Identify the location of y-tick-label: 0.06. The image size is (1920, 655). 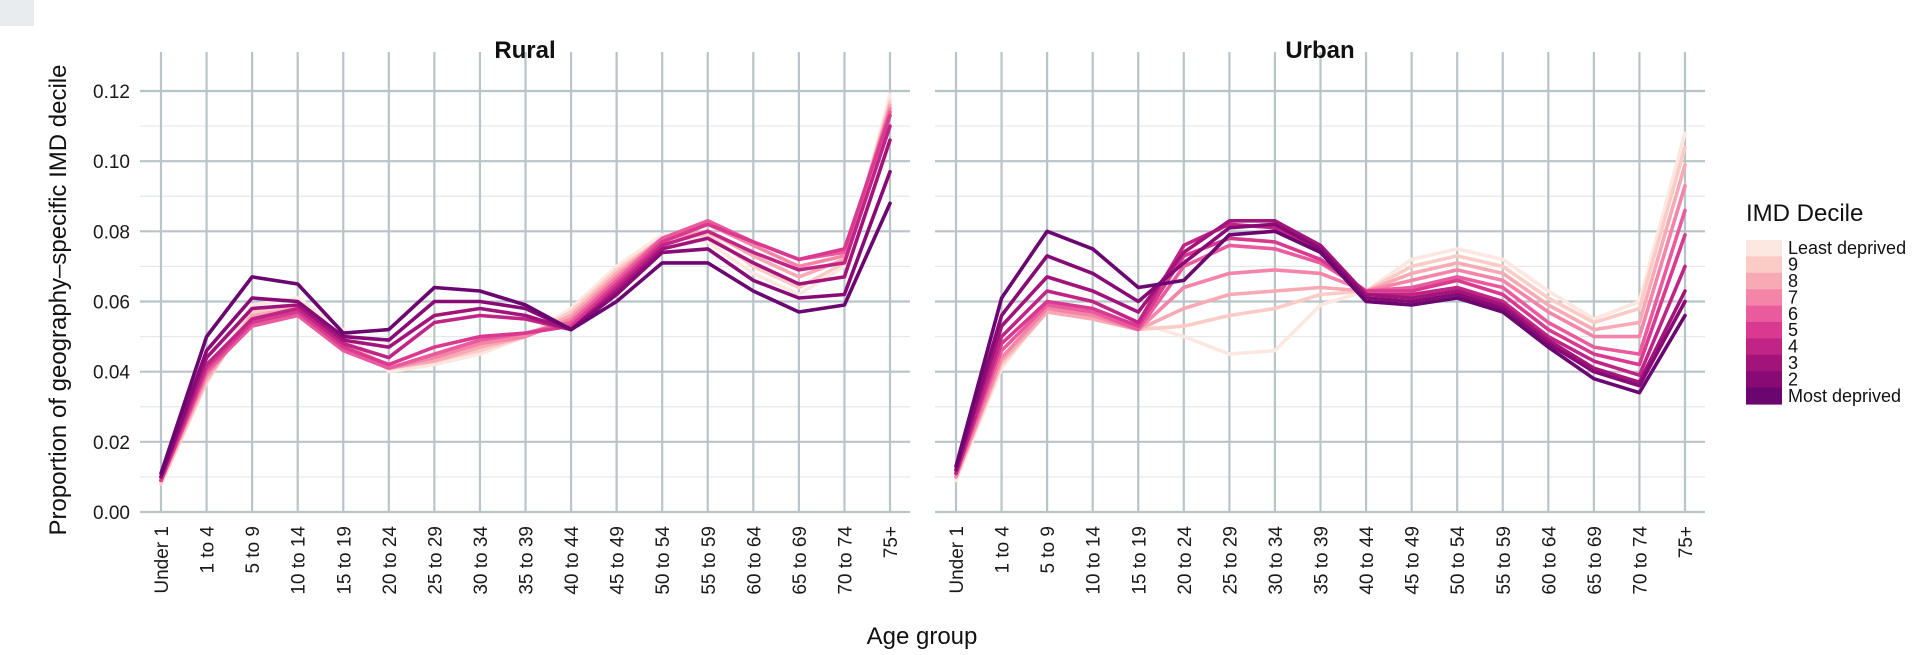
(111, 303).